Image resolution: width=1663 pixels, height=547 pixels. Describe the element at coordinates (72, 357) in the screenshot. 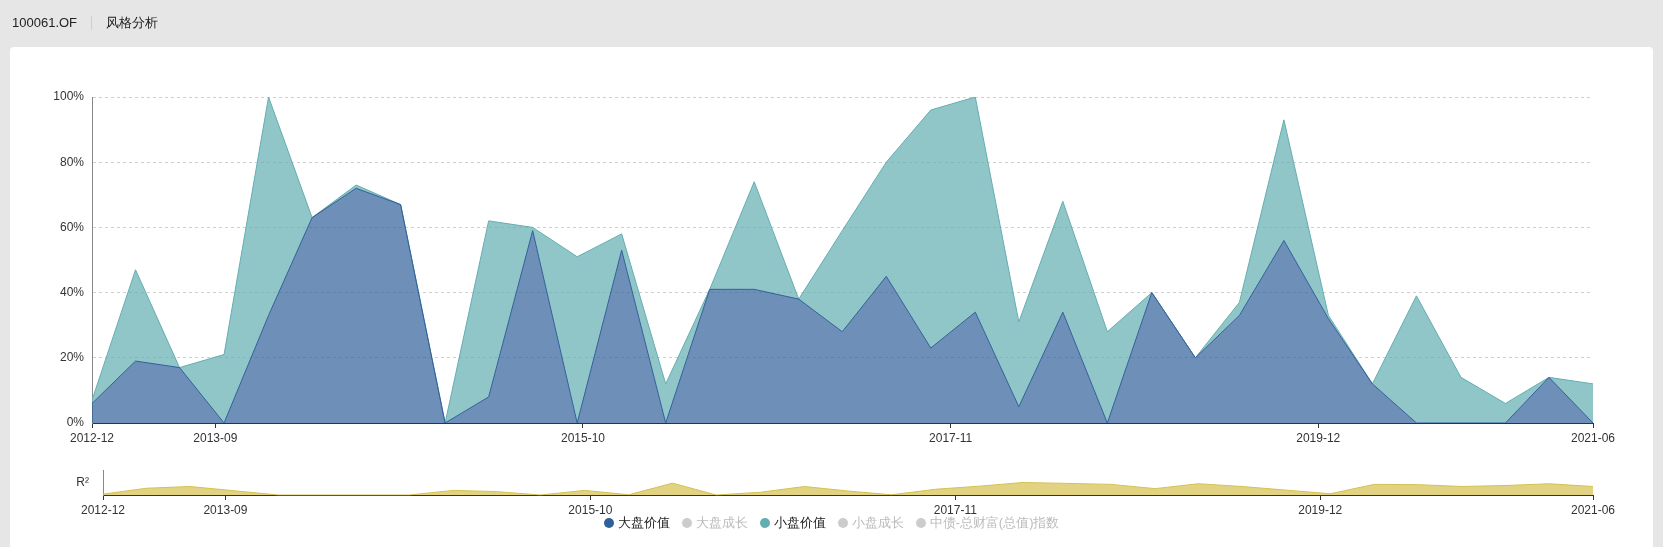

I see `y-tick-label: 20%` at that location.